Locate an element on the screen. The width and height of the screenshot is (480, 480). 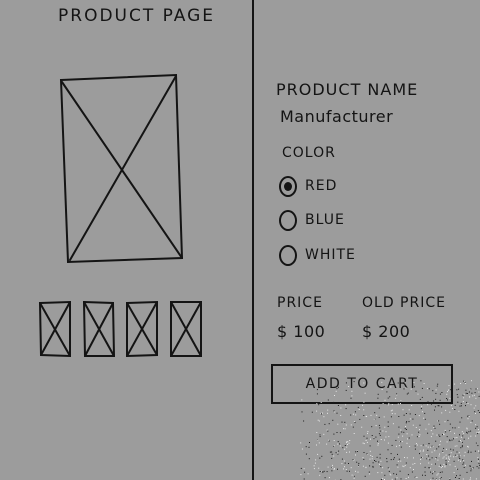
thumbnail-strip is located at coordinates (123, 328).